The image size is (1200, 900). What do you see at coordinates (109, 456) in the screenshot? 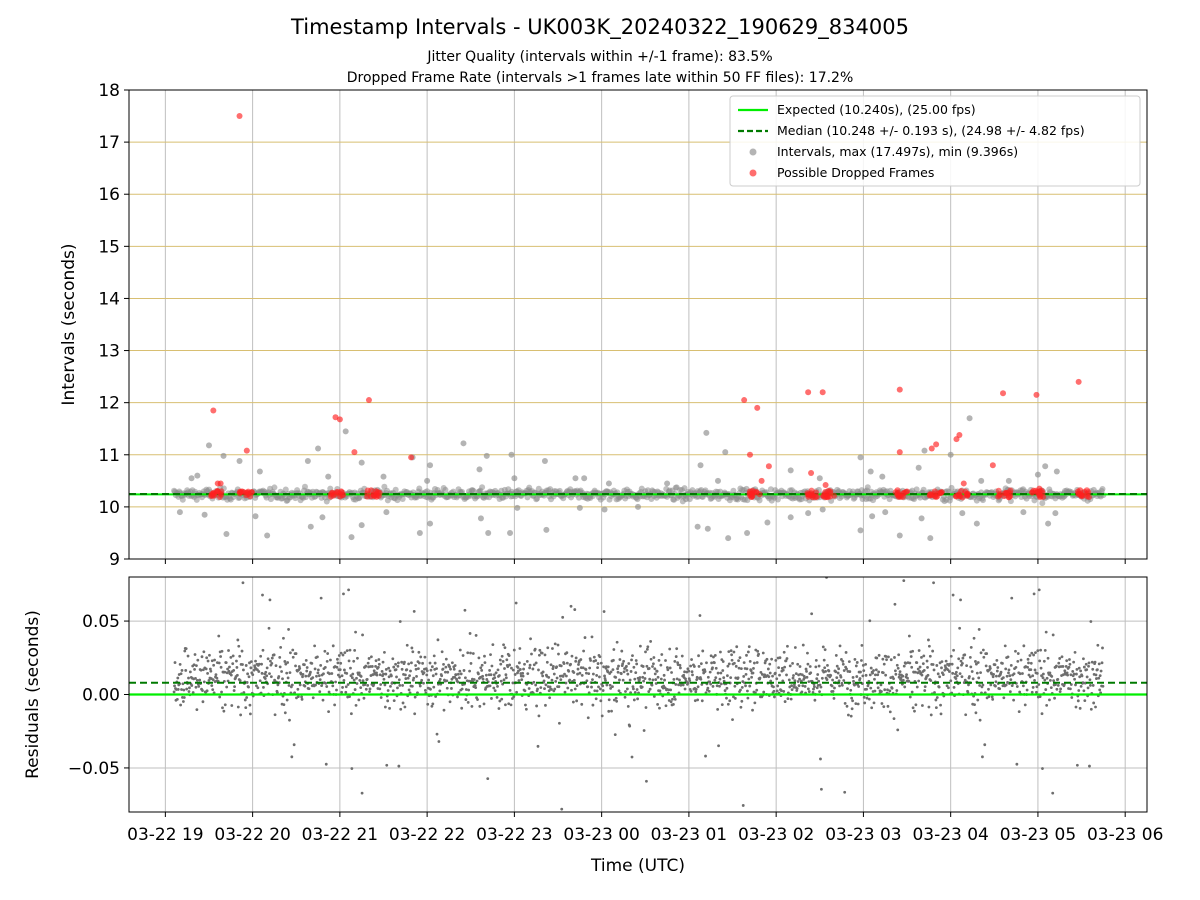
I see `y-tick-label: 11` at bounding box center [109, 456].